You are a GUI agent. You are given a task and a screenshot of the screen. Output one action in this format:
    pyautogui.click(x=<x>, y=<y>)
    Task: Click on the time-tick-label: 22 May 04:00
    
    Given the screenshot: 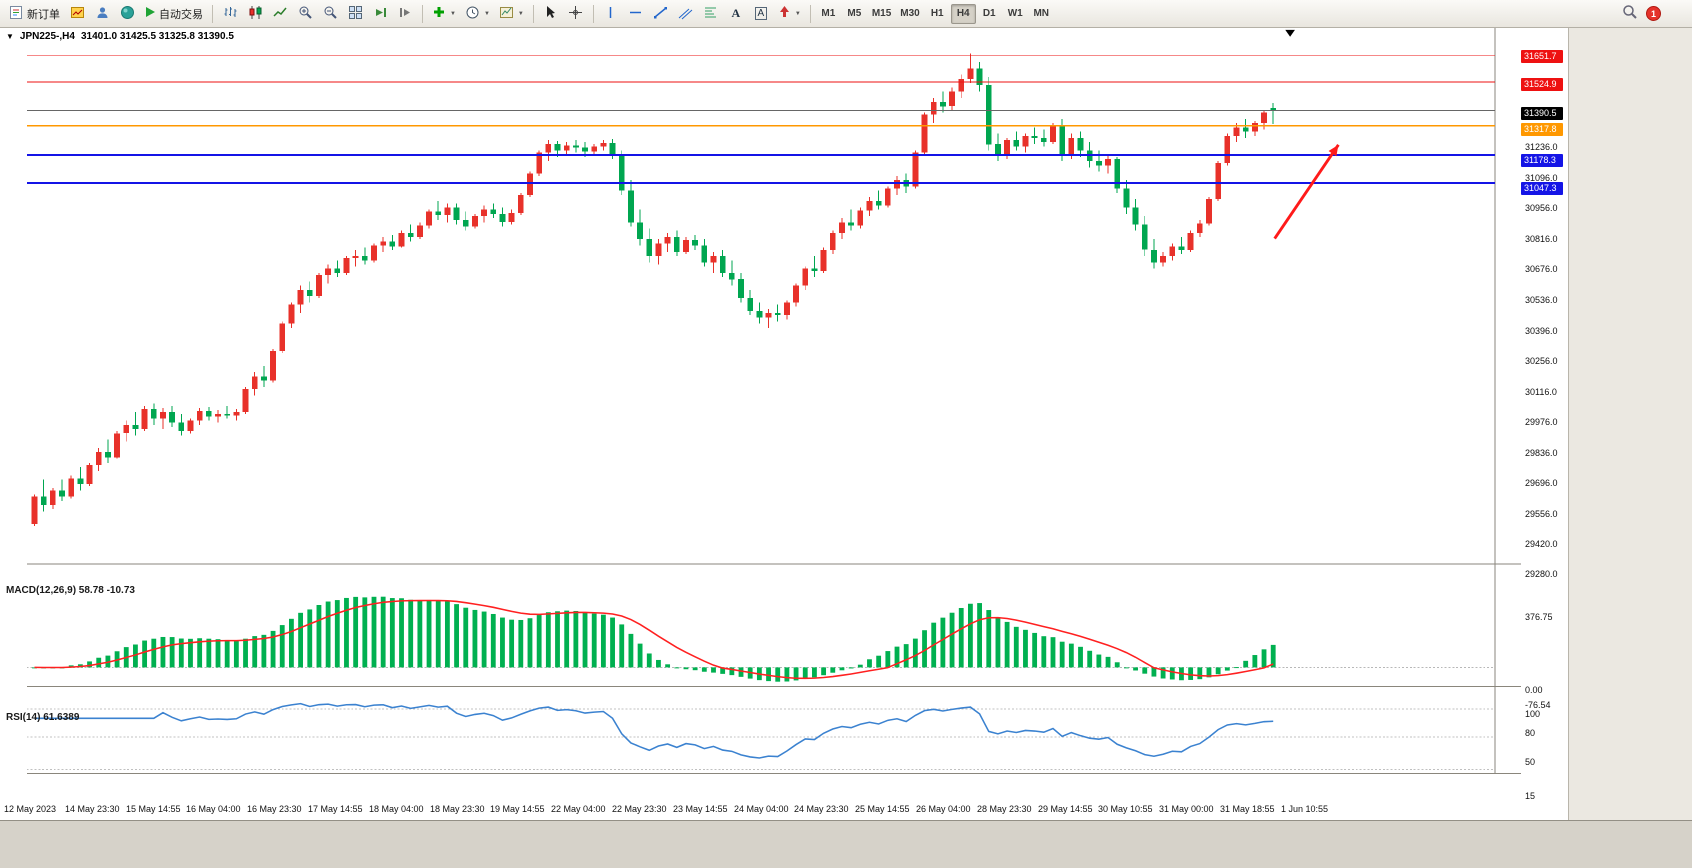 What is the action you would take?
    pyautogui.click(x=578, y=809)
    